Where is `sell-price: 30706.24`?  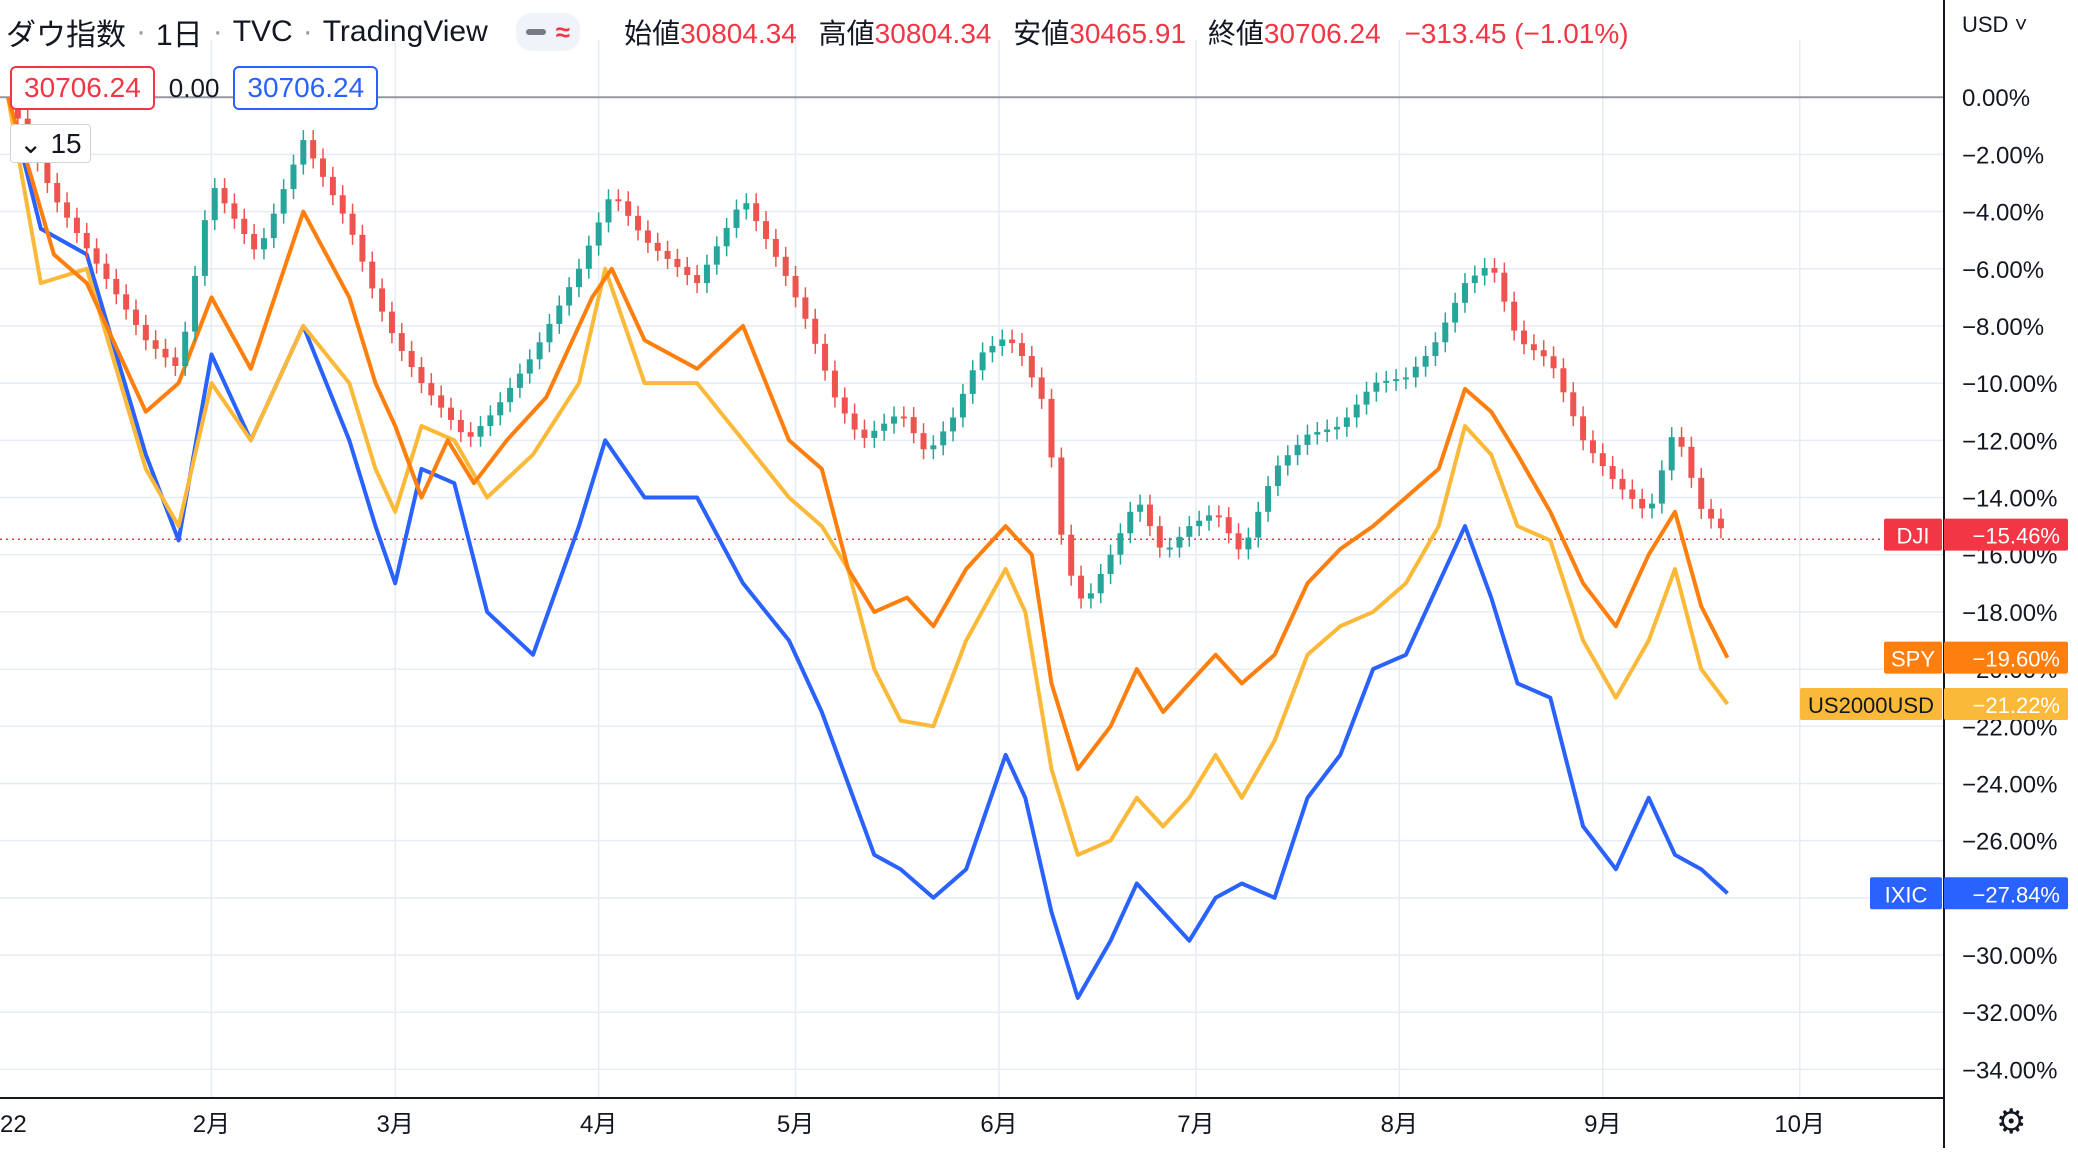 sell-price: 30706.24 is located at coordinates (82, 88).